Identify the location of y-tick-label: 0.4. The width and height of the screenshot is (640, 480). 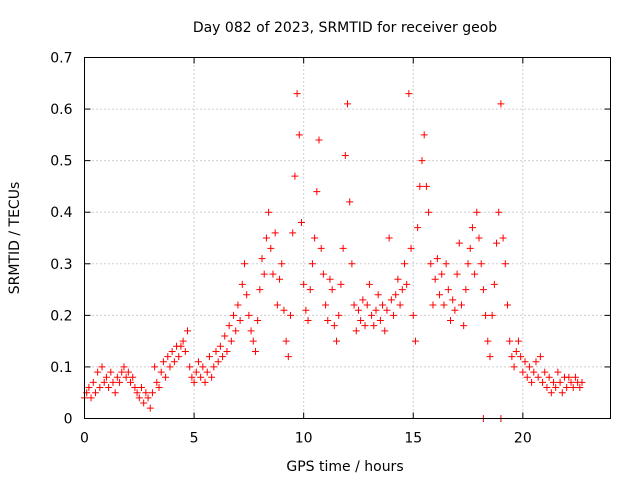
(61, 213).